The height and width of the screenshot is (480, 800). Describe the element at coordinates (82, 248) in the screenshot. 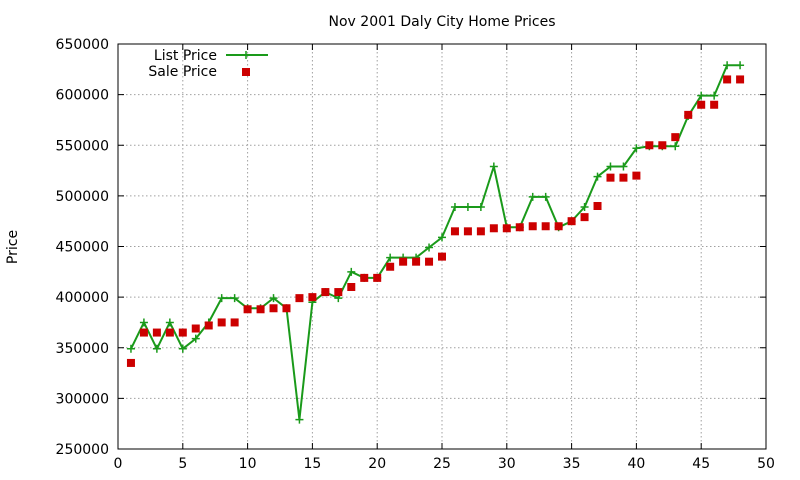

I see `y-tick-label: 450000` at that location.